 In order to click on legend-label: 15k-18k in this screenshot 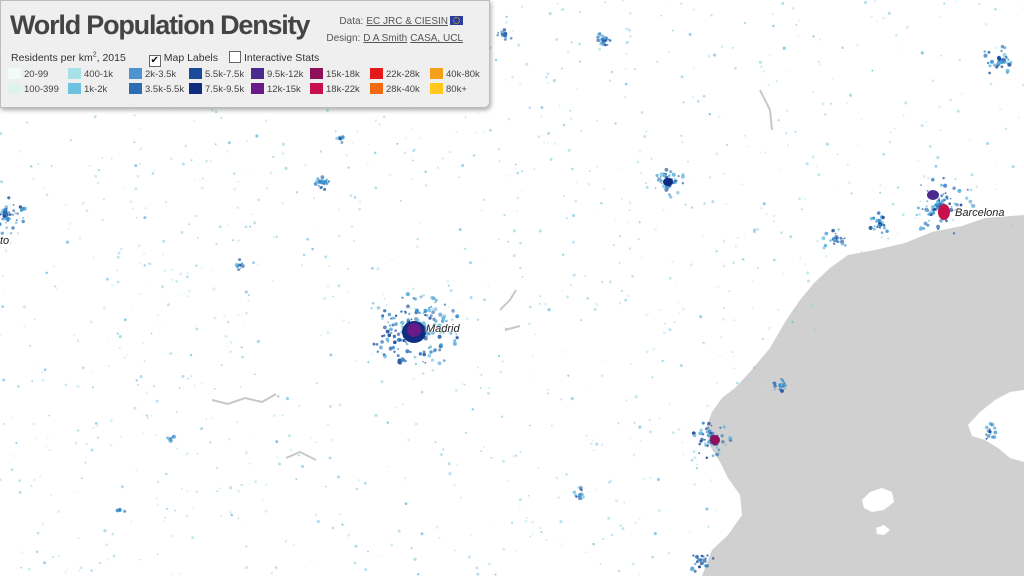, I will do `click(343, 74)`.